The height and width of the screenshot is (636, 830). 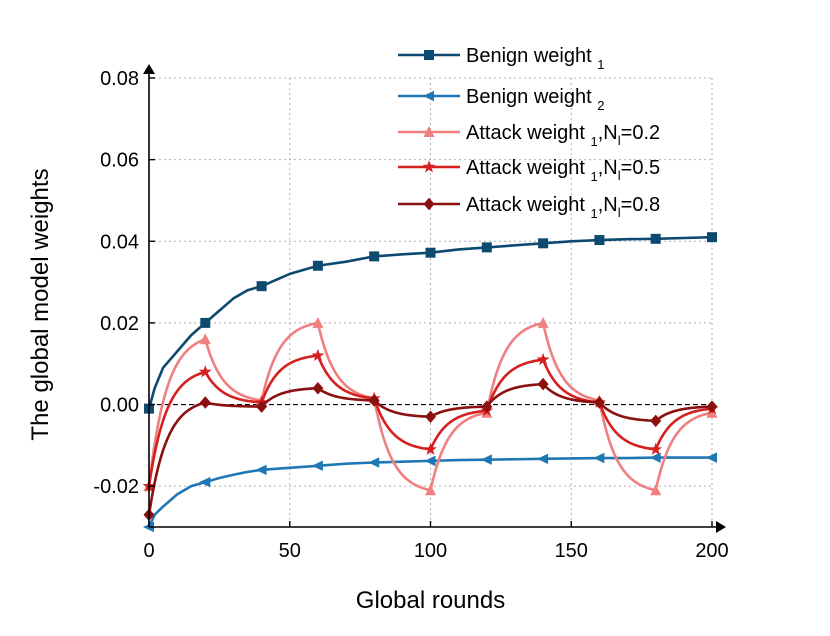 I want to click on x-tick-label: 100, so click(x=430, y=551).